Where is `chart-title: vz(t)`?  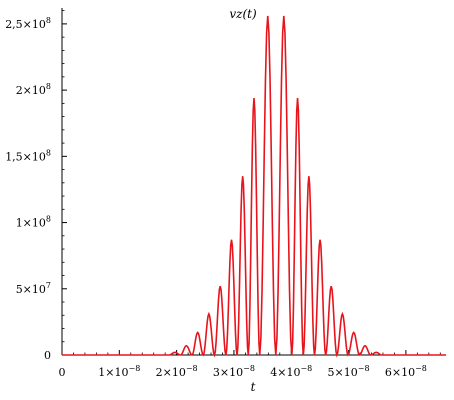
chart-title: vz(t) is located at coordinates (243, 14).